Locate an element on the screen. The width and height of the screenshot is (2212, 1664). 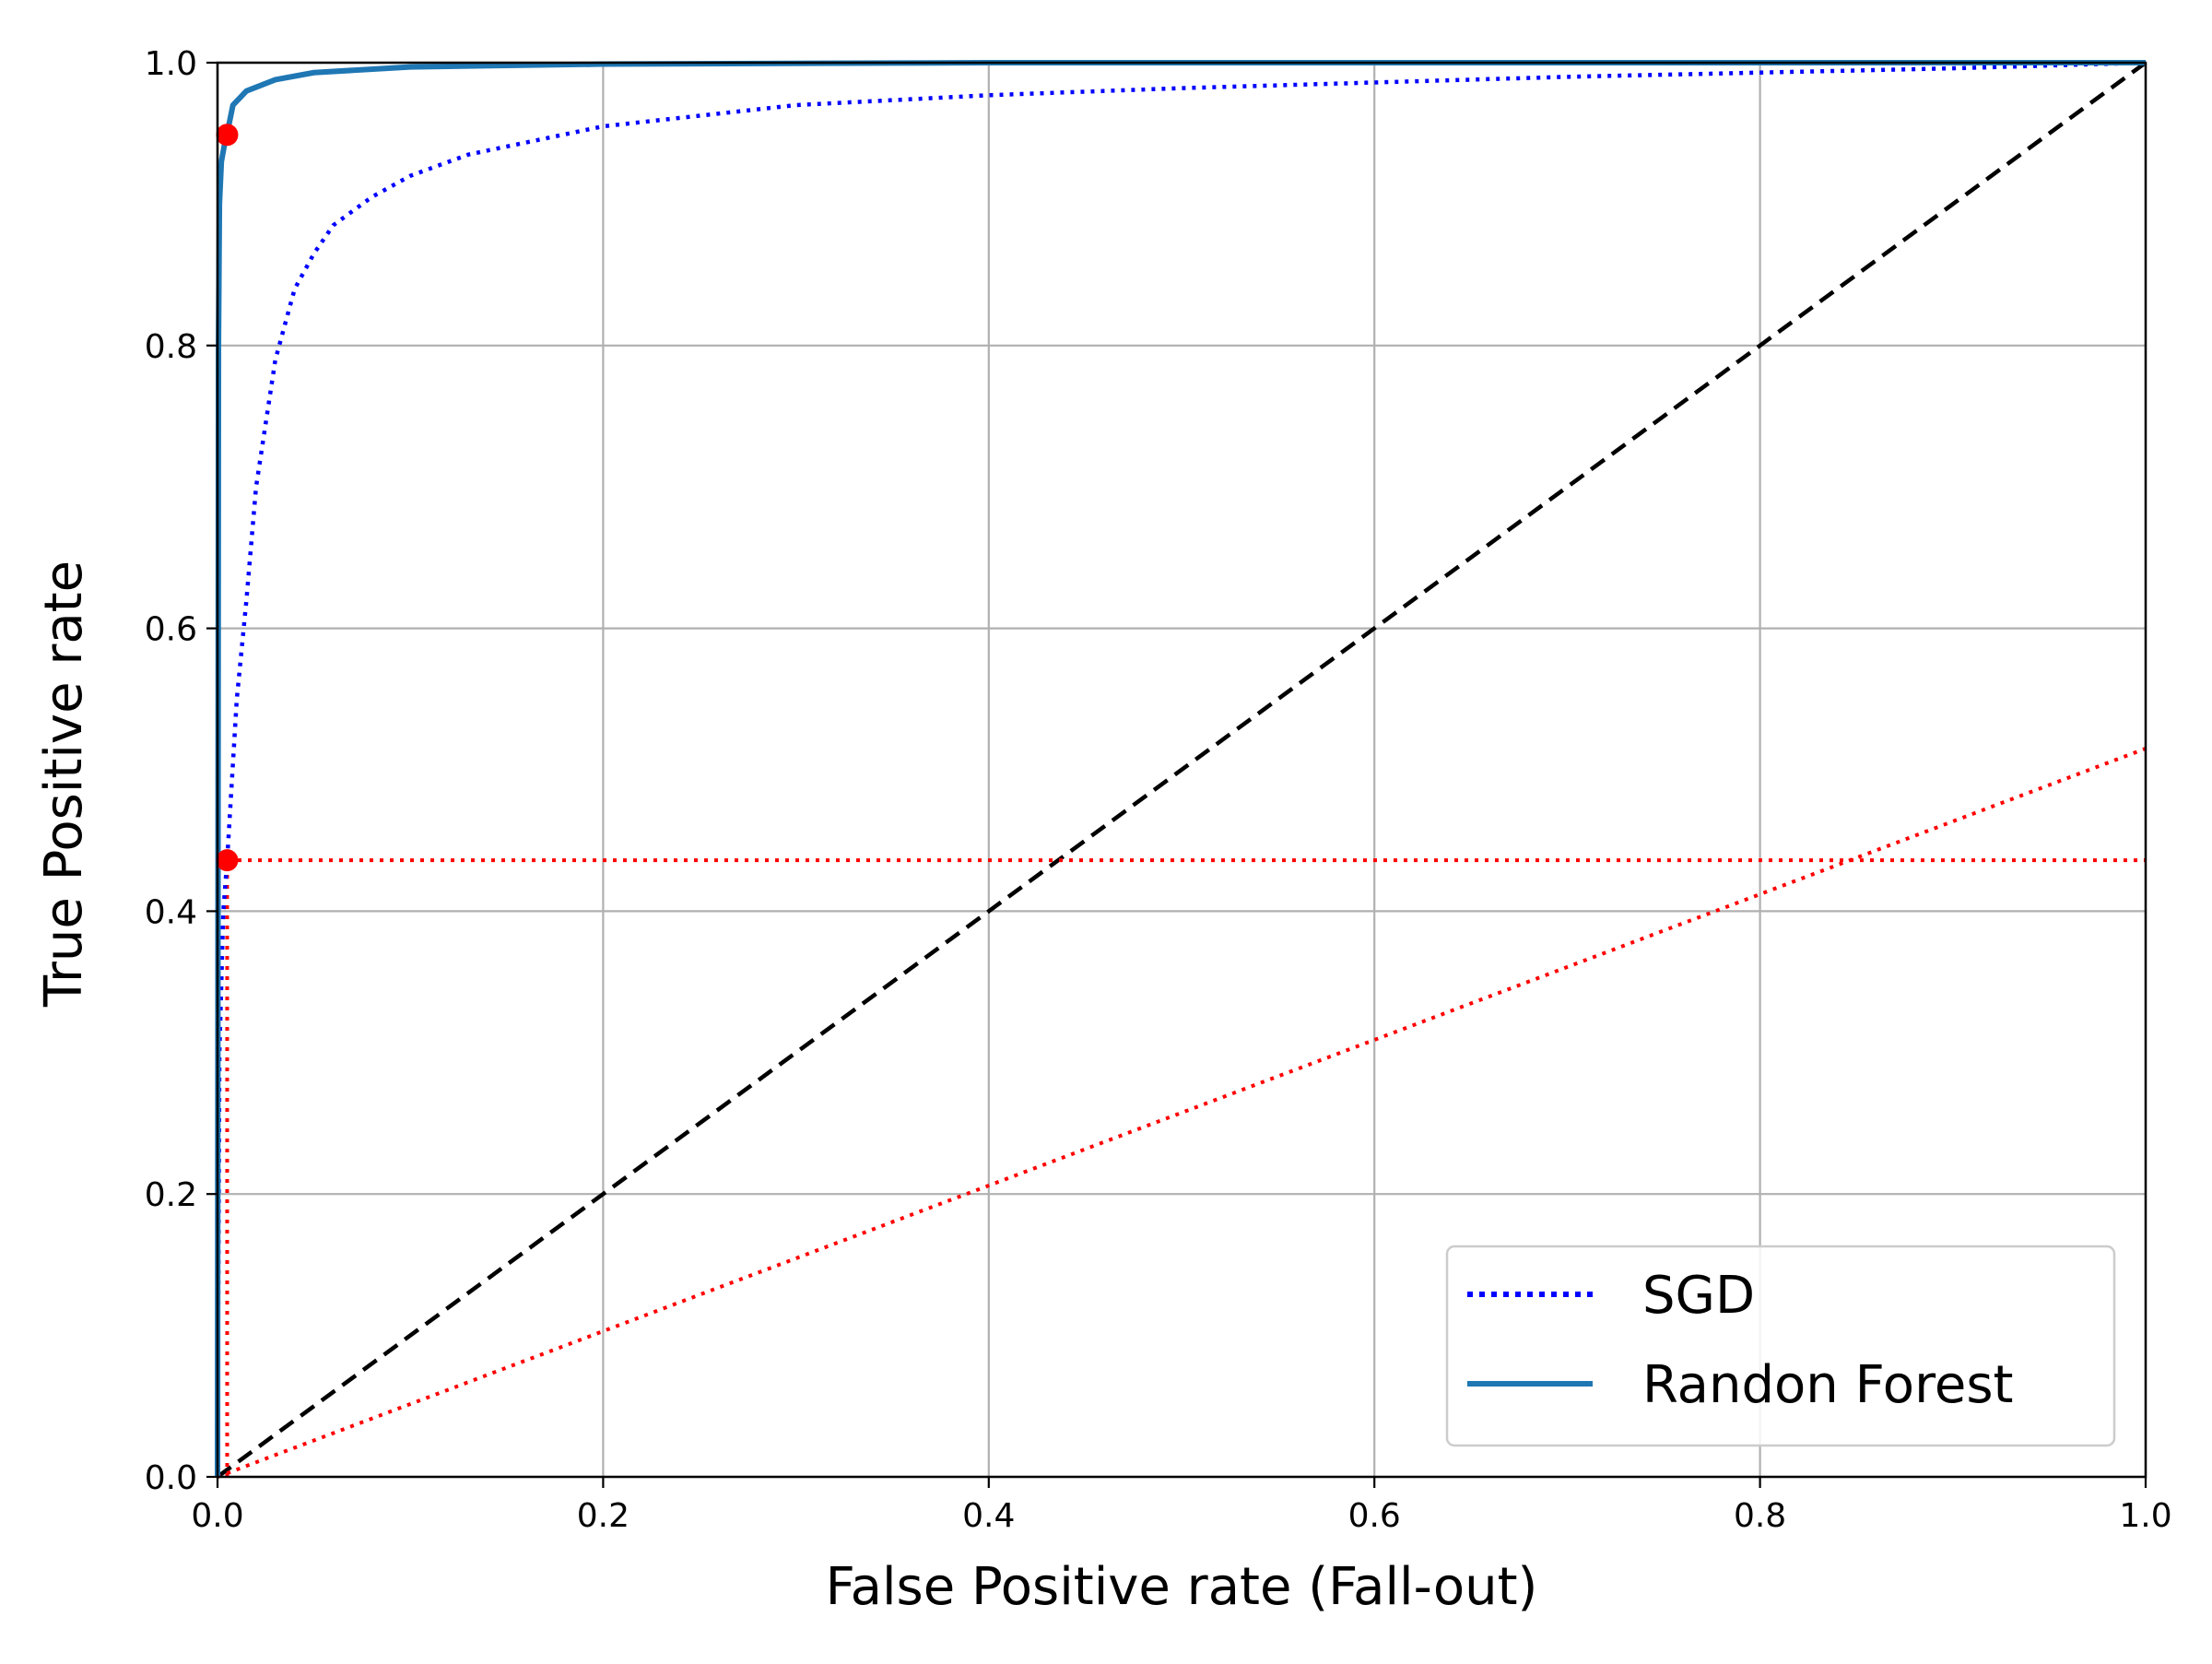
y-tick-label: 0.4 is located at coordinates (171, 912).